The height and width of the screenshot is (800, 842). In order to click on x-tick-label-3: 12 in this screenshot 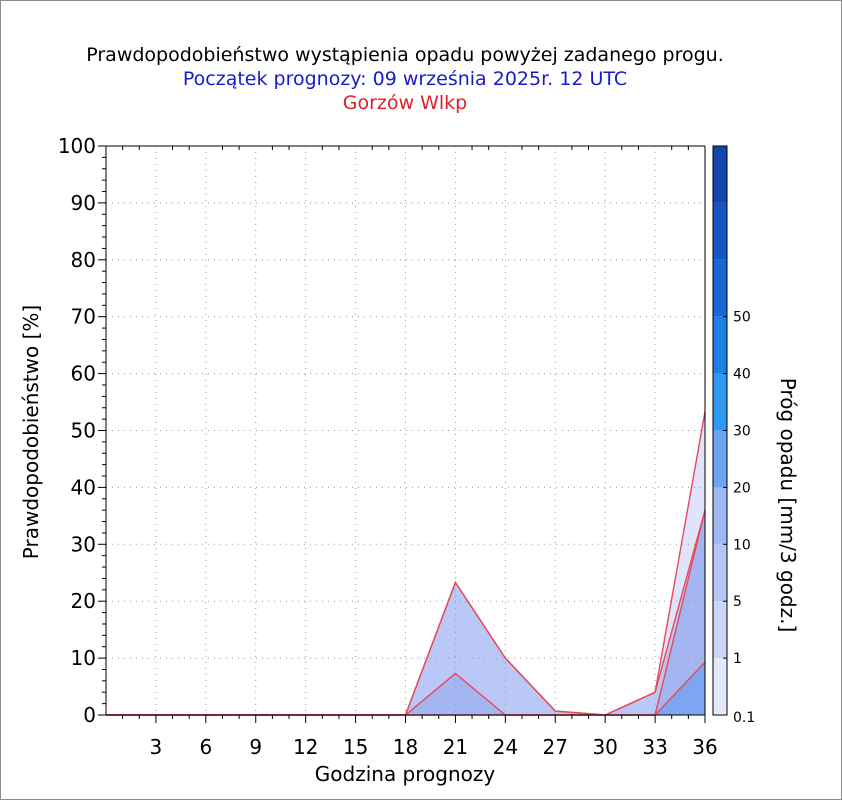, I will do `click(305, 747)`.